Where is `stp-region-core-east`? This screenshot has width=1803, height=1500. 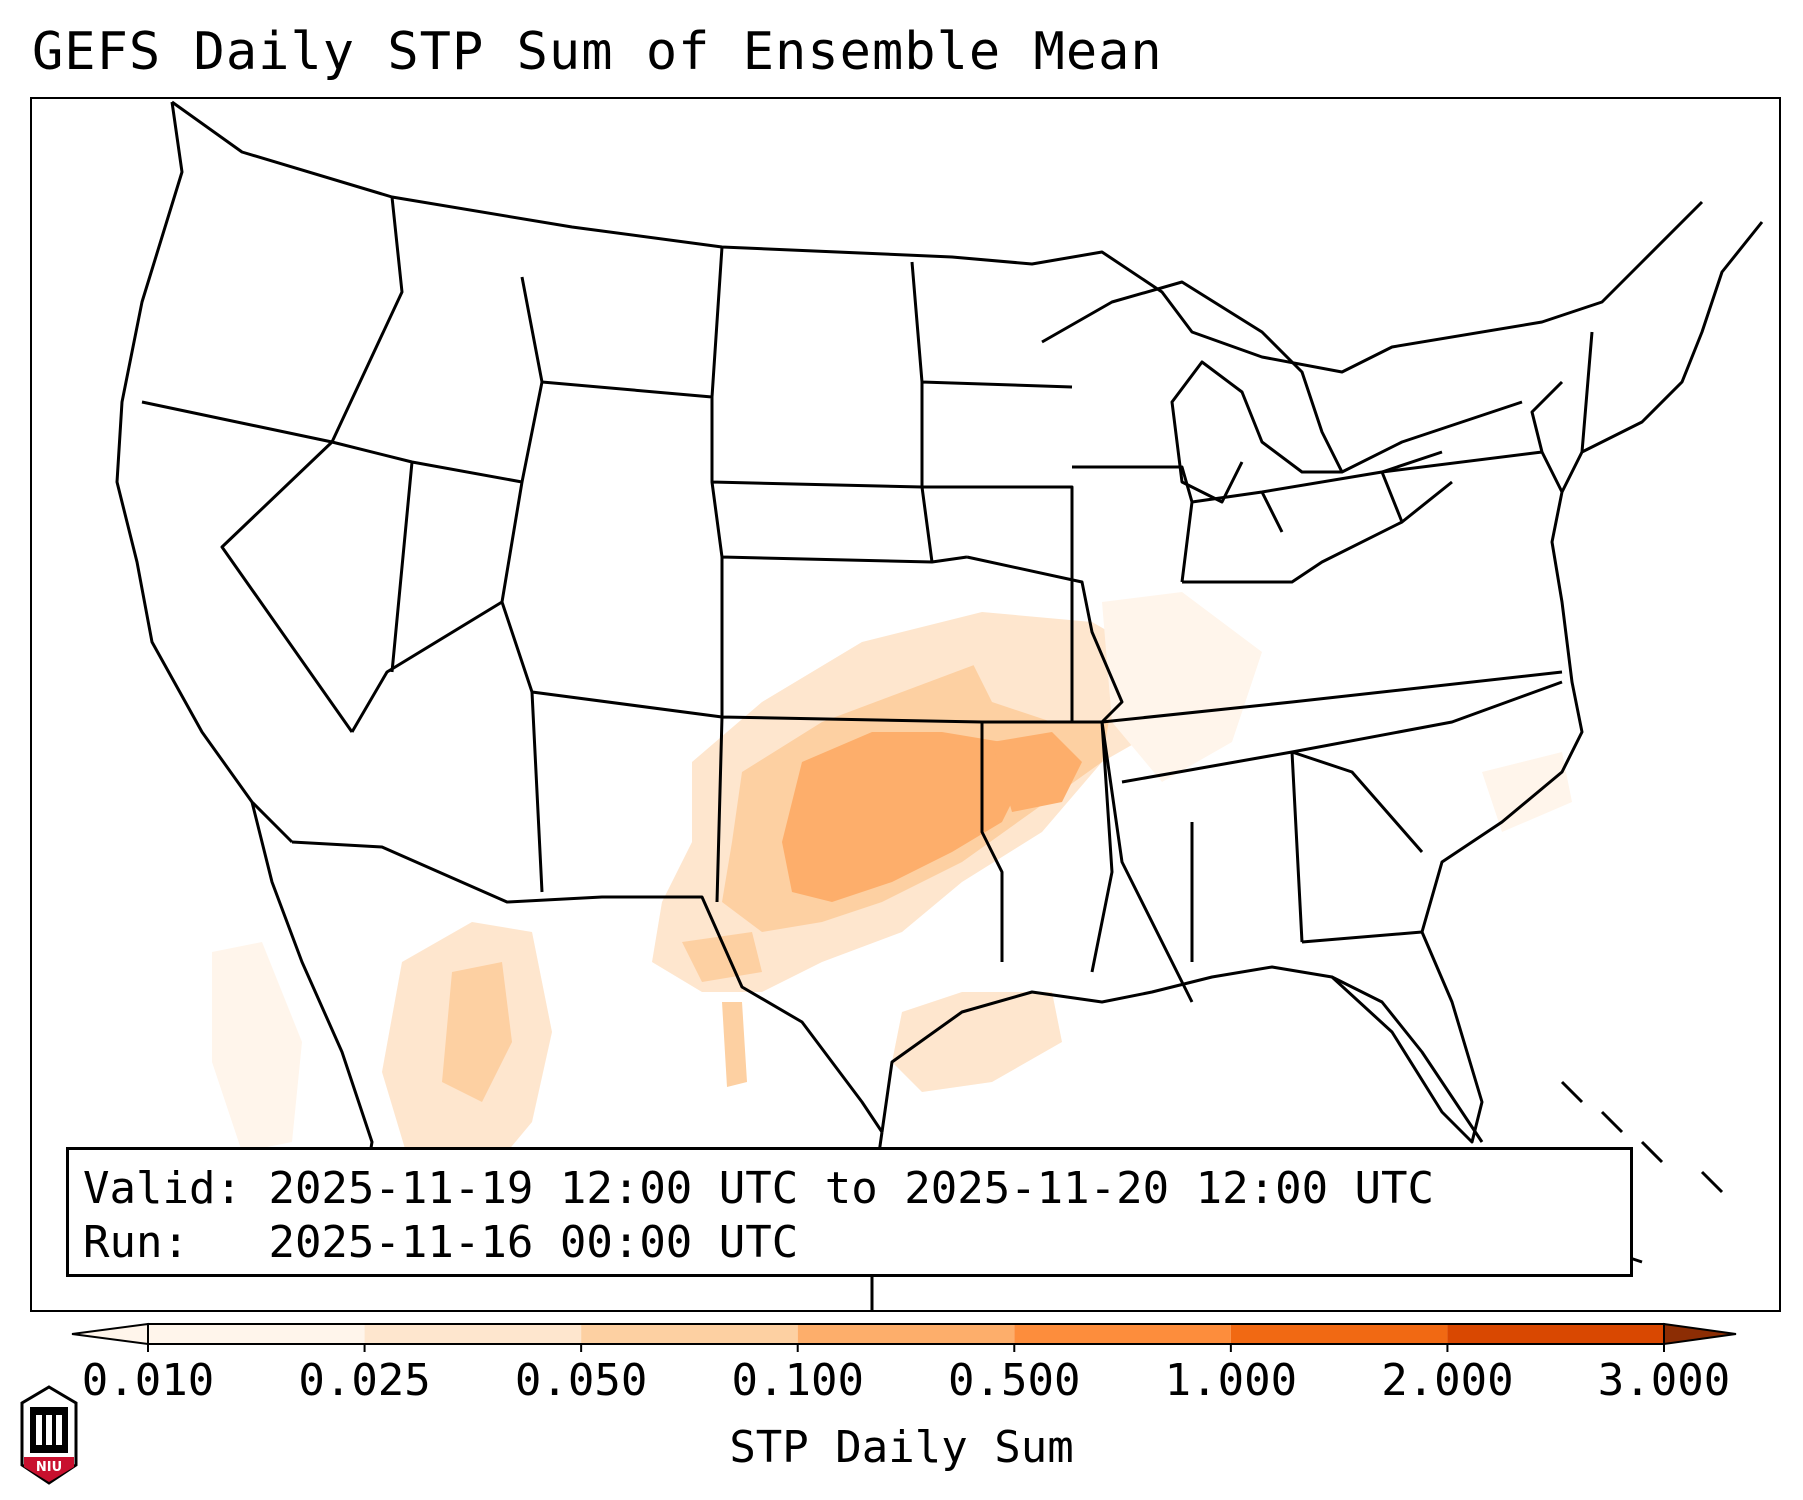 stp-region-core-east is located at coordinates (1037, 772).